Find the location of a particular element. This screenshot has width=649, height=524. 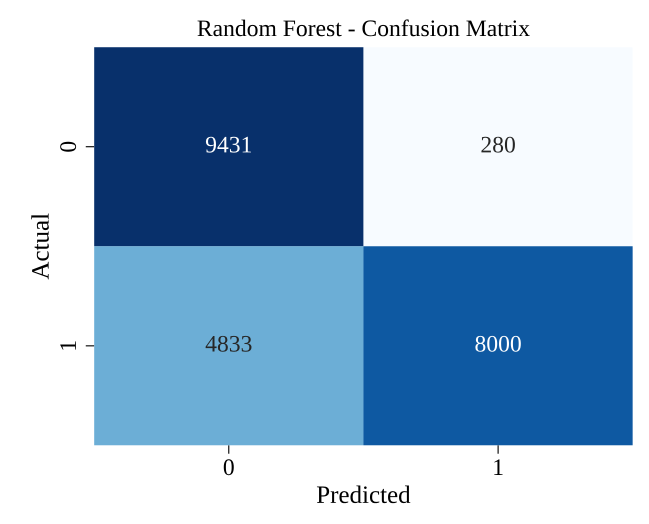

x-axis-title: Predicted is located at coordinates (363, 495).